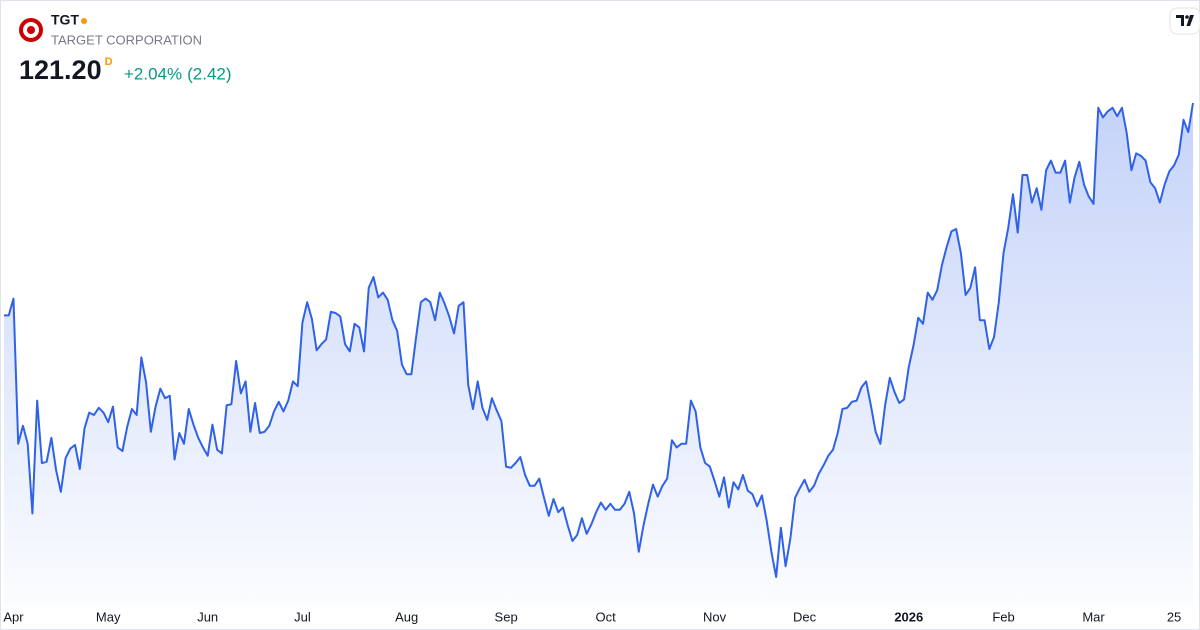 Image resolution: width=1200 pixels, height=630 pixels. Describe the element at coordinates (209, 73) in the screenshot. I see `change: (2.42)` at that location.